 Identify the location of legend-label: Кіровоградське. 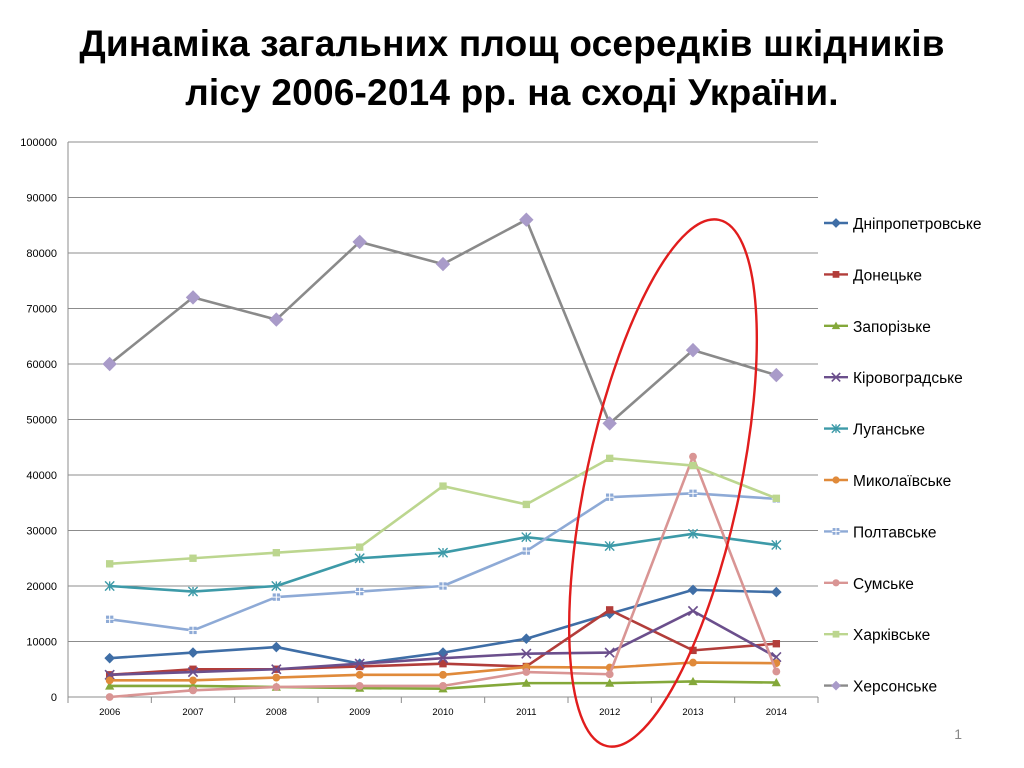
(908, 378).